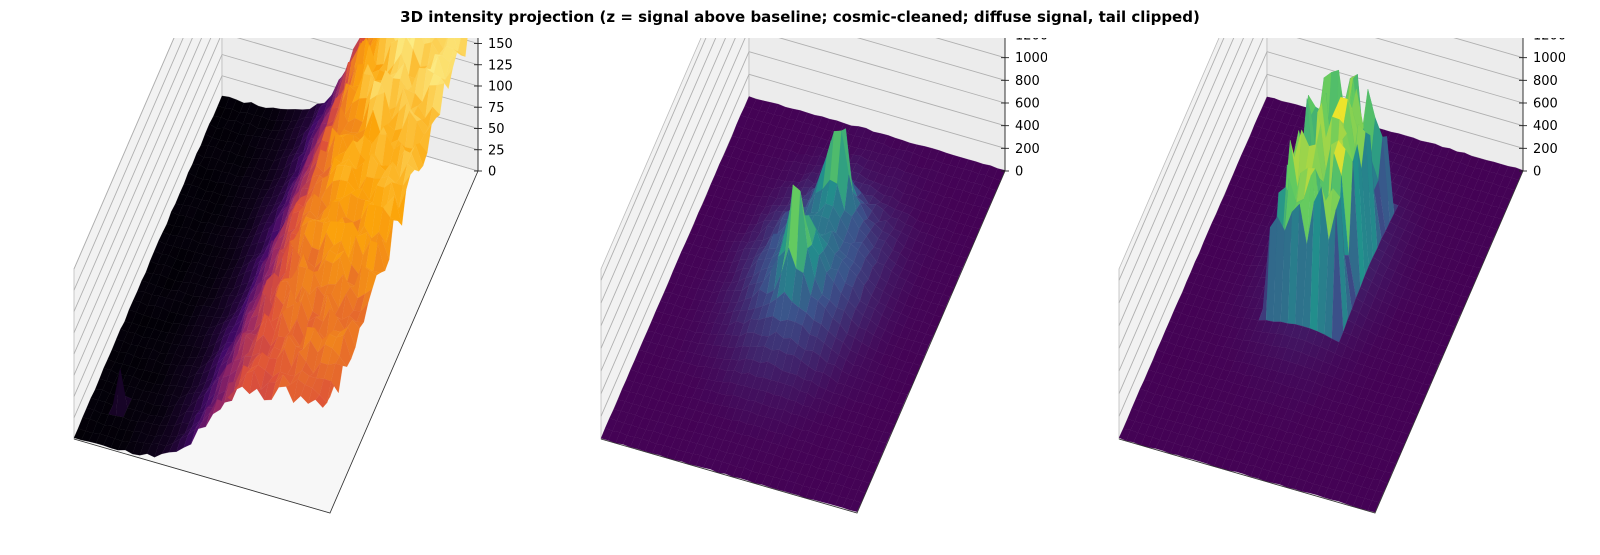 This screenshot has height=555, width=1600. I want to click on z-tick-label: 150, so click(500, 45).